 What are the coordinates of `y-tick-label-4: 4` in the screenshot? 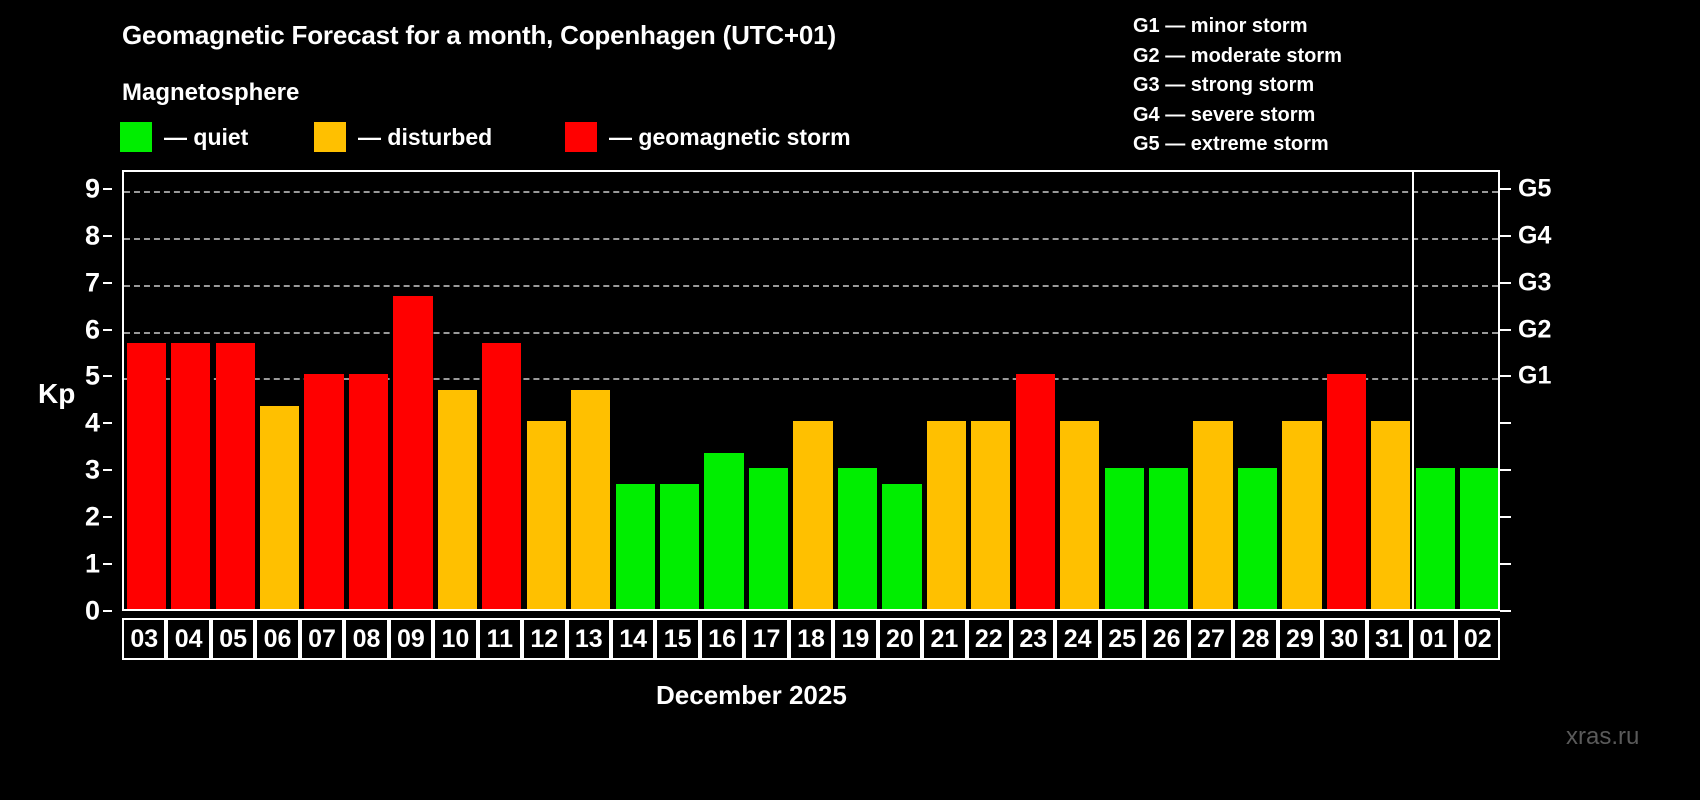 It's located at (92, 422).